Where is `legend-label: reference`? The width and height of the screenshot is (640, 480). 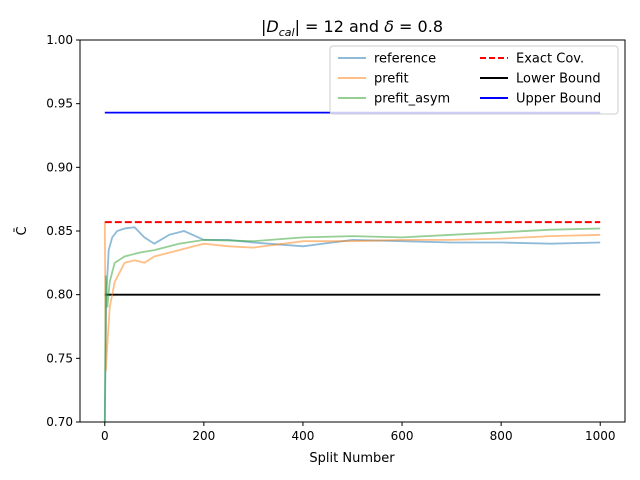
legend-label: reference is located at coordinates (405, 59).